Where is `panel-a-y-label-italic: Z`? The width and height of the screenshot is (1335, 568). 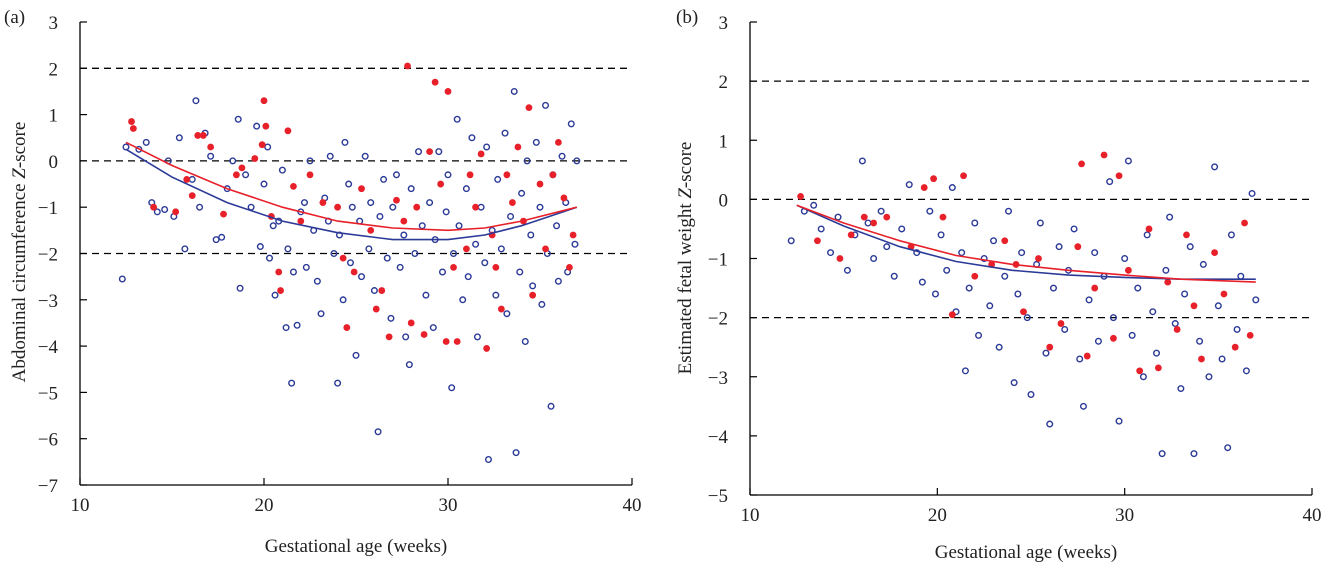 panel-a-y-label-italic: Z is located at coordinates (19, 173).